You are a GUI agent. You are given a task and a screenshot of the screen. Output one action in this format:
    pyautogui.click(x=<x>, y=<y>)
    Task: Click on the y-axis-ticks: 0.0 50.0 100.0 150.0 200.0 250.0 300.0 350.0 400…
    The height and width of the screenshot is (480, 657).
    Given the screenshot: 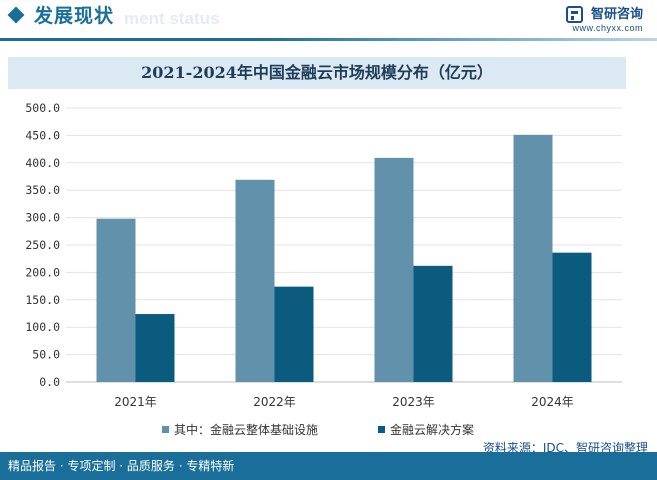 What is the action you would take?
    pyautogui.click(x=42, y=245)
    